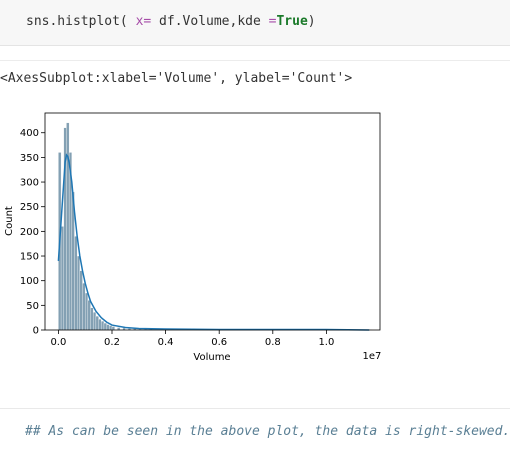 This screenshot has height=456, width=510. I want to click on y-ticks: 0 50 100 150 200 250 300 350 400, so click(32, 232).